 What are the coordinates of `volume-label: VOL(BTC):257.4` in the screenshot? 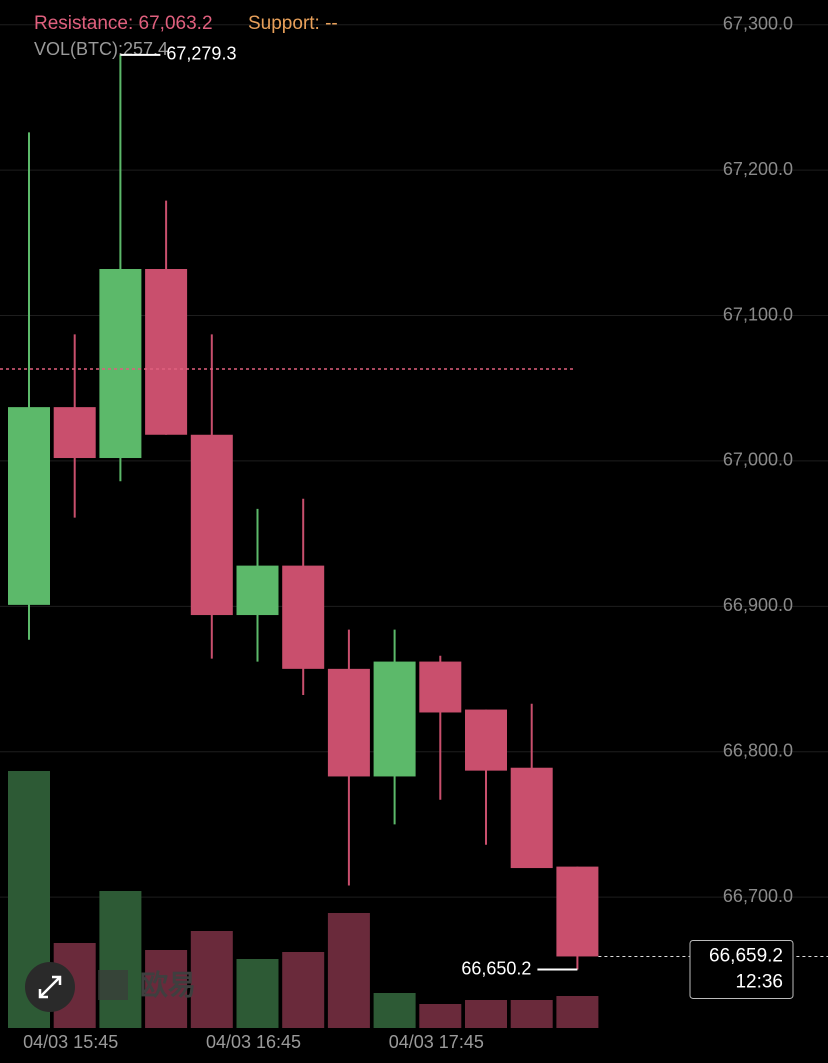 It's located at (101, 49).